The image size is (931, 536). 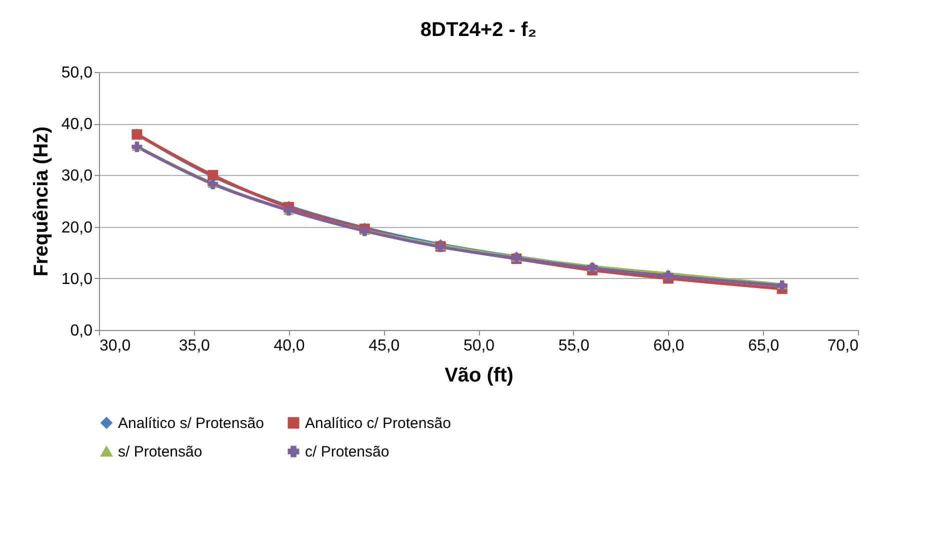 I want to click on legend-label: Analítico c/ Protensão, so click(x=378, y=423).